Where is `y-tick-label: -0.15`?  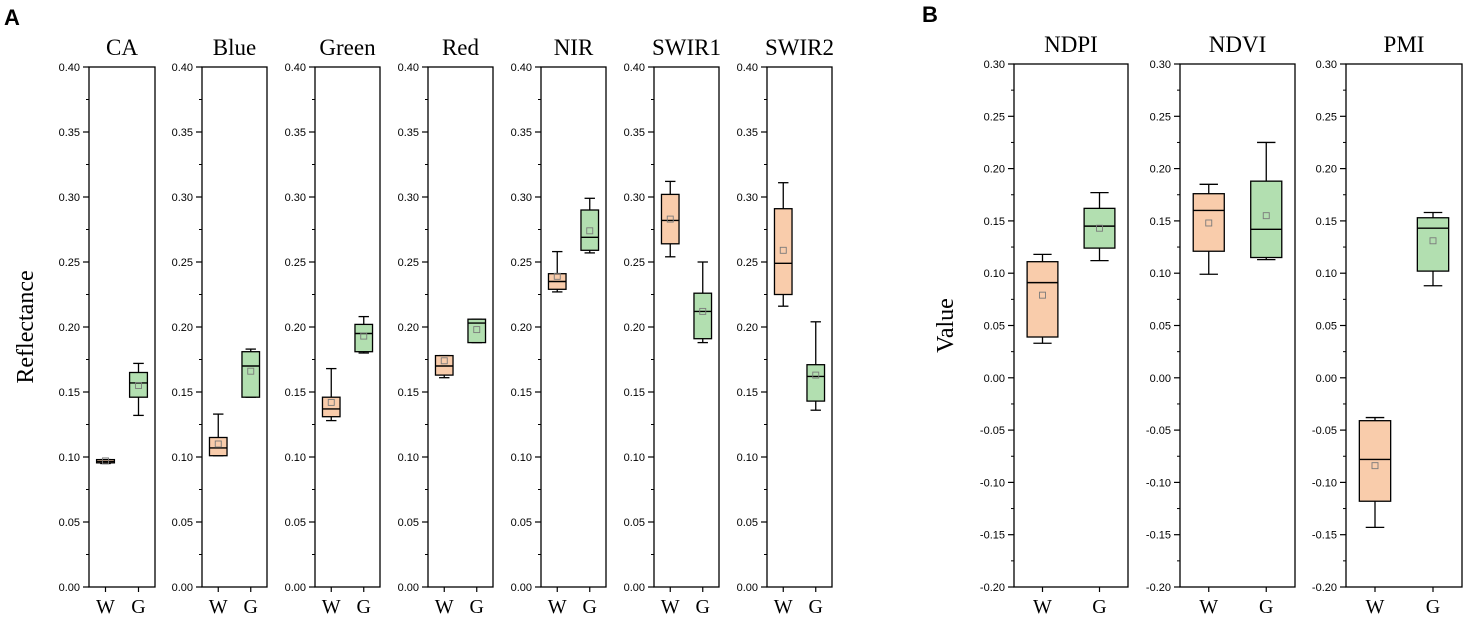
y-tick-label: -0.15 is located at coordinates (992, 536).